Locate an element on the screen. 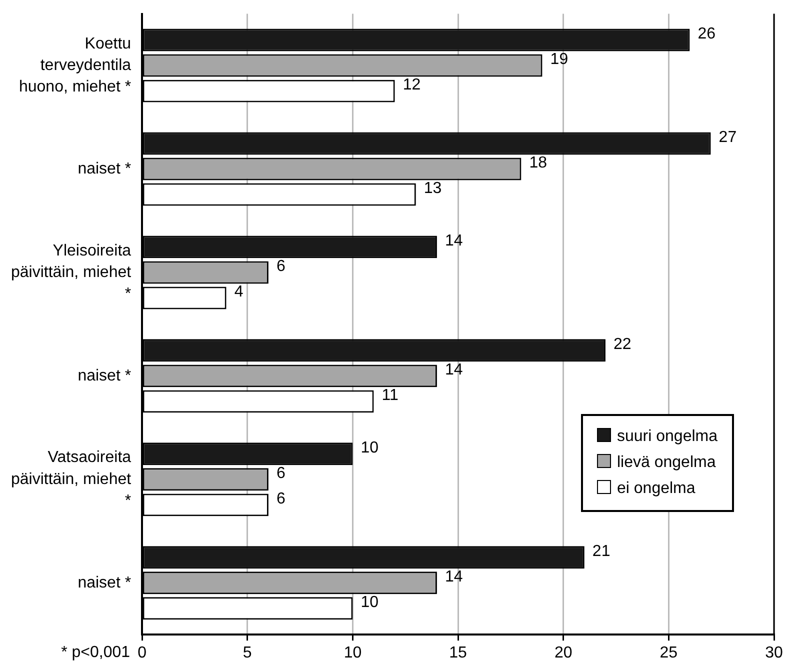 The image size is (790, 670). data-label: 12 is located at coordinates (411, 85).